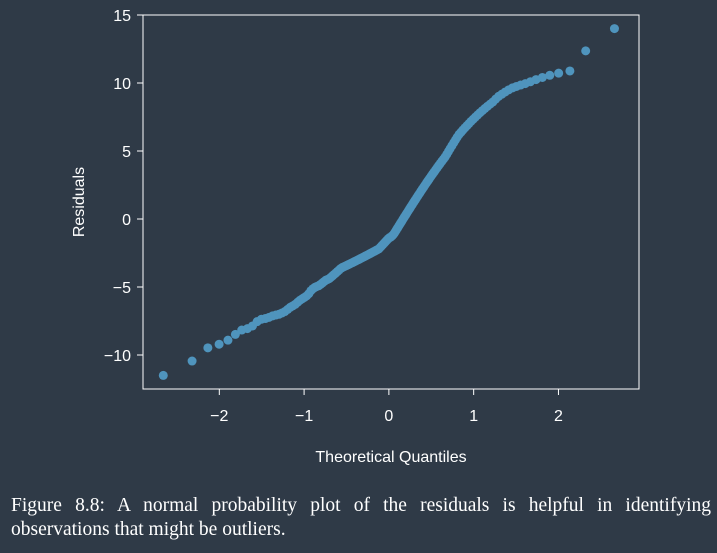  What do you see at coordinates (122, 16) in the screenshot?
I see `y-tick-label: 15` at bounding box center [122, 16].